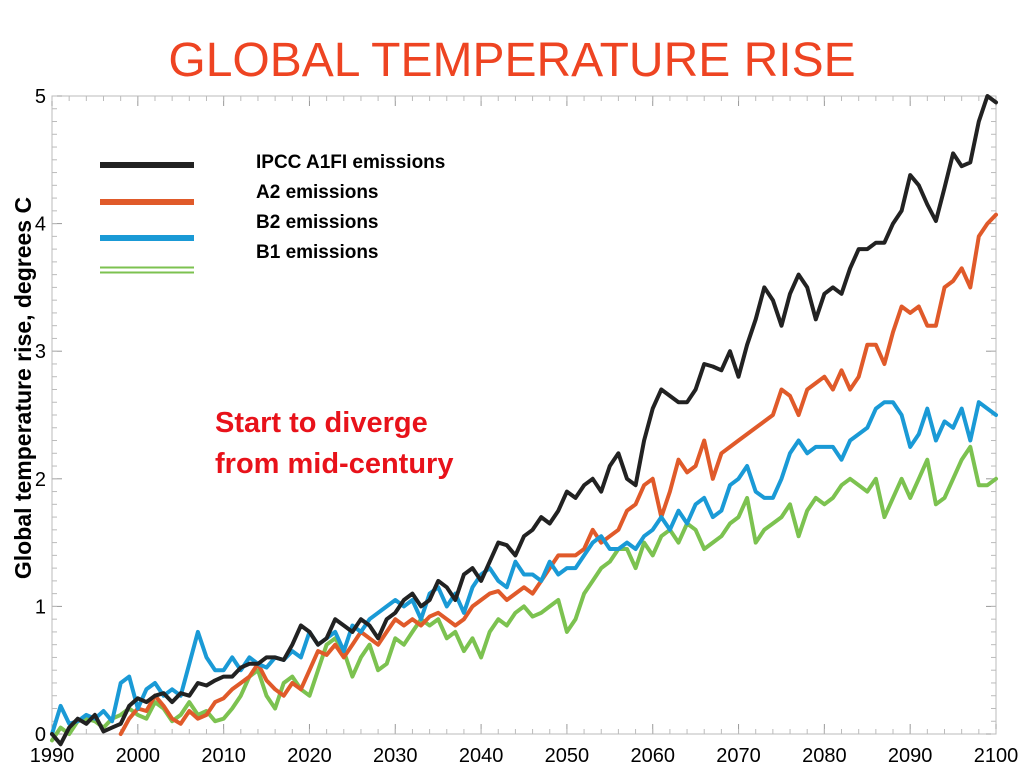  Describe the element at coordinates (321, 423) in the screenshot. I see `annotation-line-1: Start to diverge` at that location.